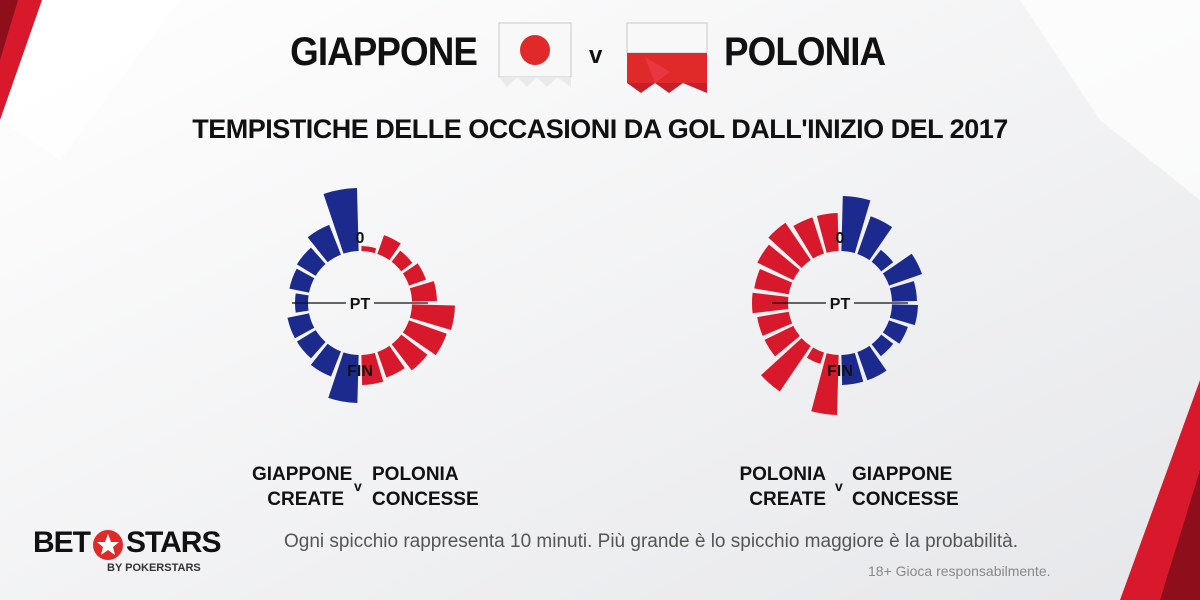  I want to click on team-right-title: POLONIA, so click(805, 52).